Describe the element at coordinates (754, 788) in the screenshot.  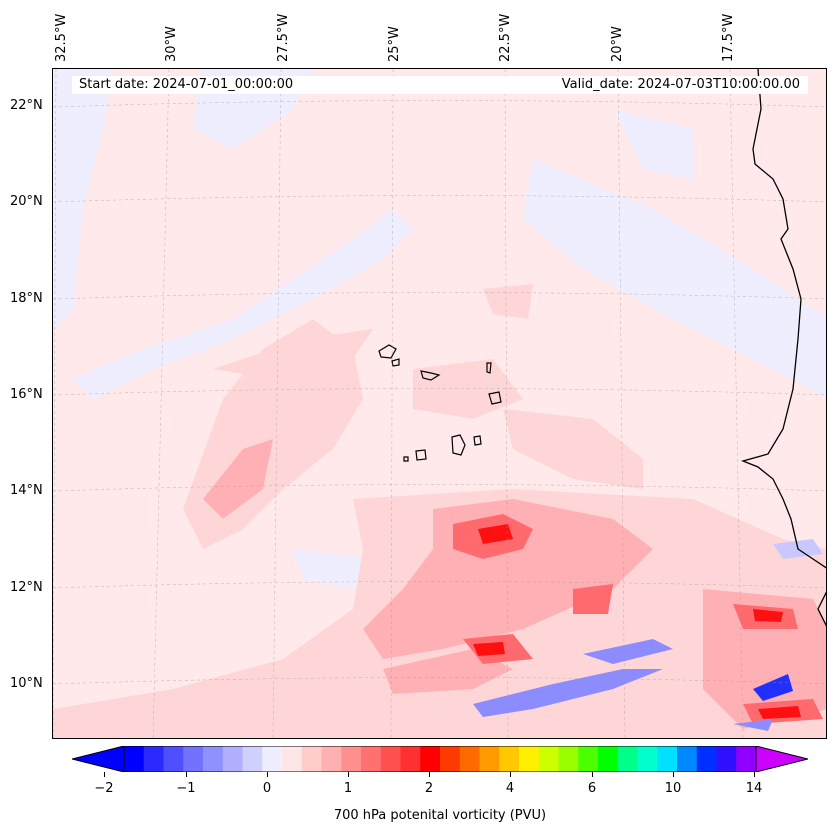
I see `cb-tick-label: 14` at that location.